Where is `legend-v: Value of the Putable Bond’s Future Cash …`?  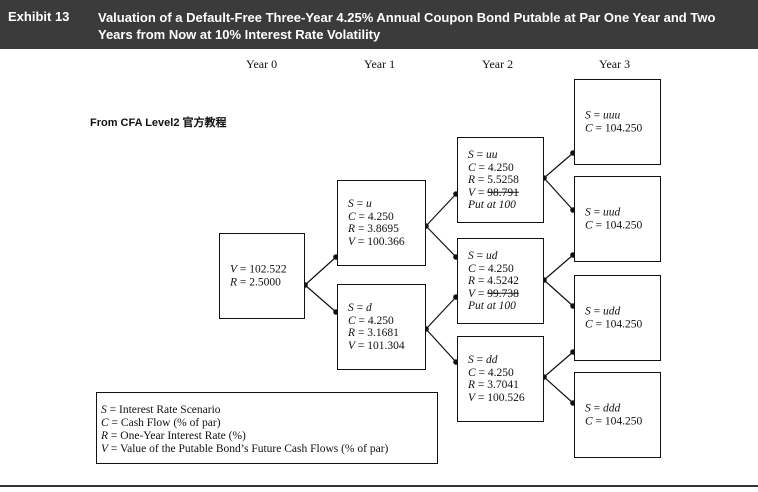 legend-v: Value of the Putable Bond’s Future Cash … is located at coordinates (254, 449).